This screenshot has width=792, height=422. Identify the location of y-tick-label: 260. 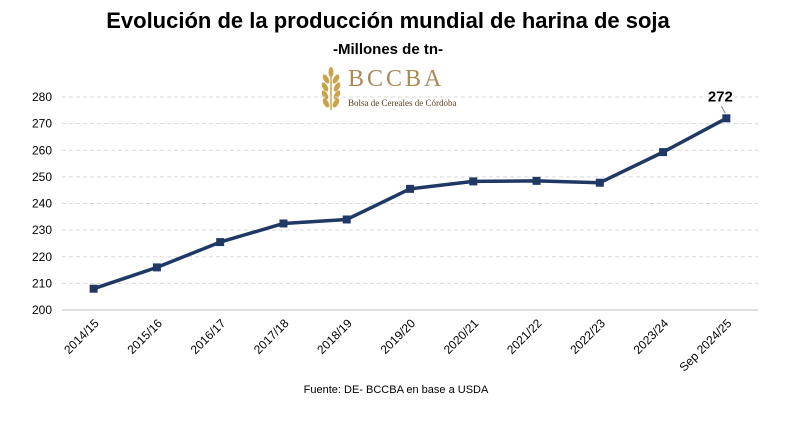
(42, 150).